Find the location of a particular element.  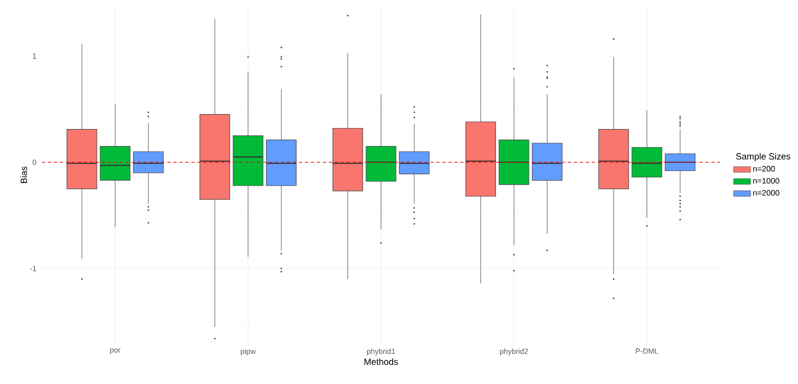

x-axis-title: Methods is located at coordinates (381, 361).